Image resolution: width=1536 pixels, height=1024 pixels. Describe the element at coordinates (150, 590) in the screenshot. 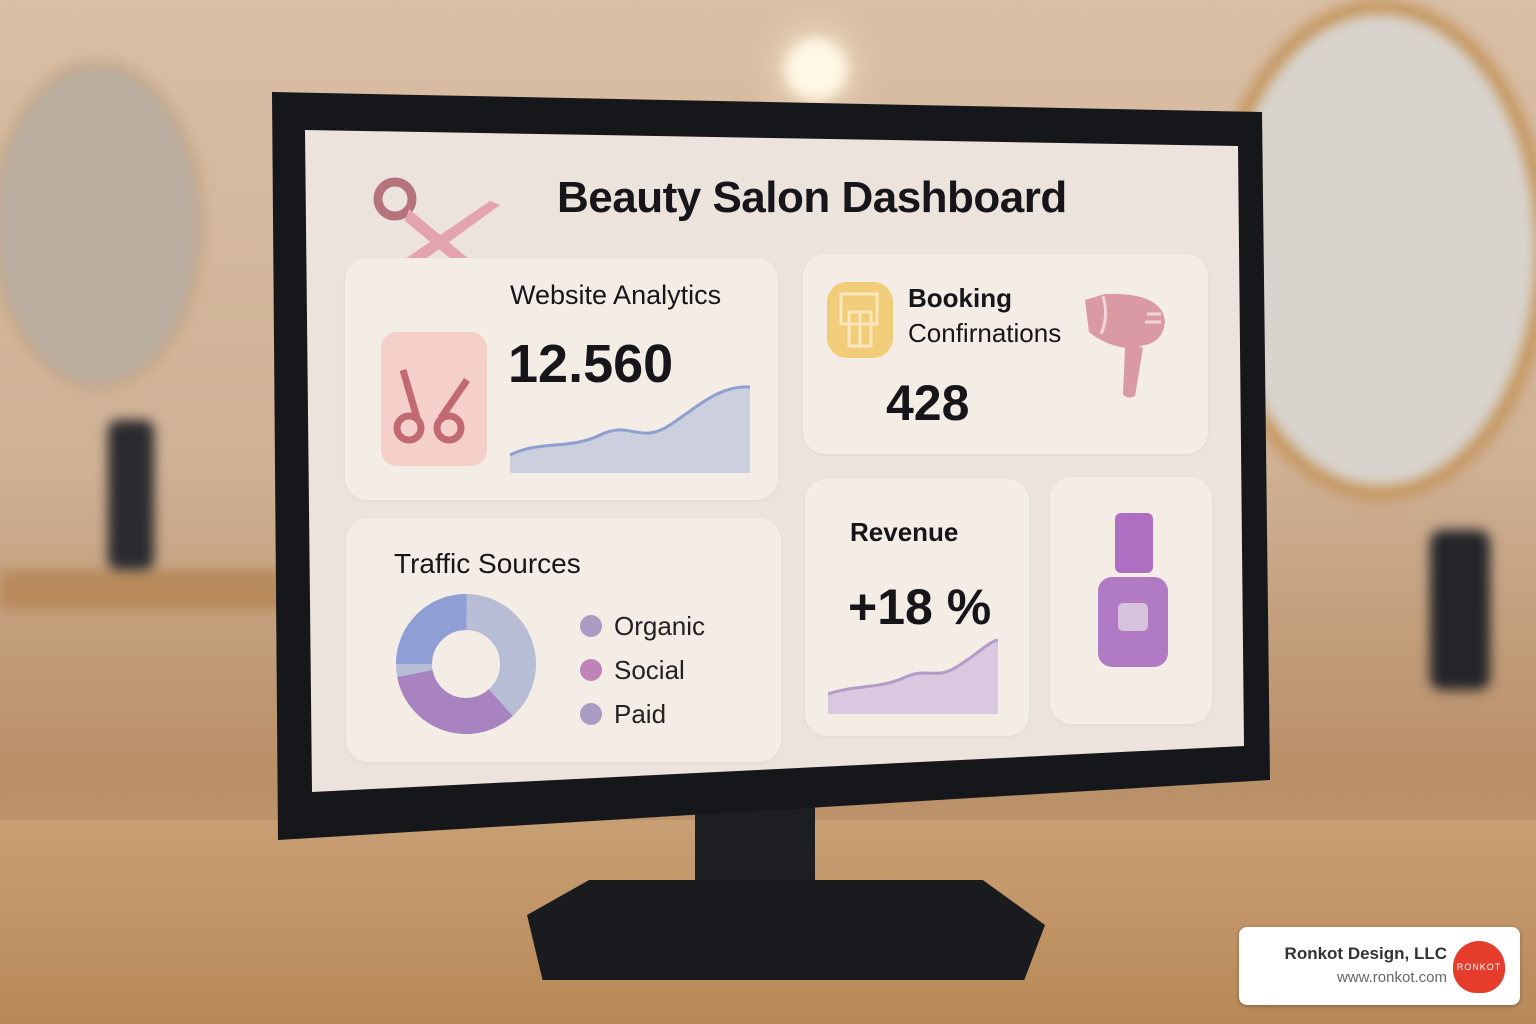

I see `background-shelf` at that location.